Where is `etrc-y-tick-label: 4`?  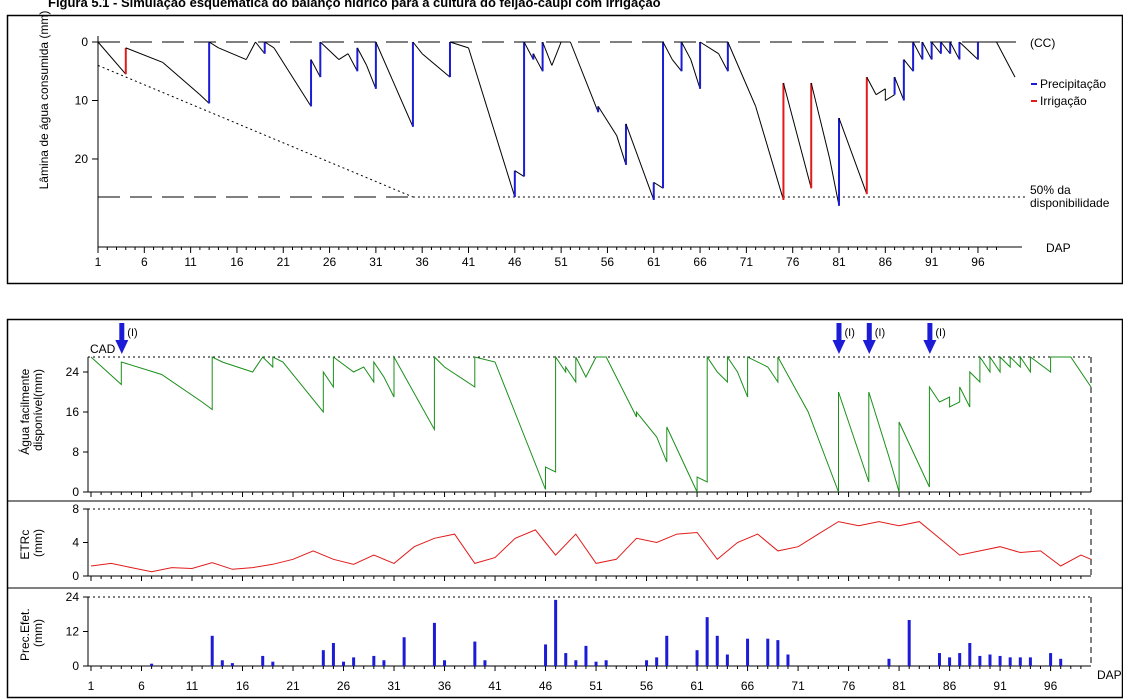
etrc-y-tick-label: 4 is located at coordinates (75, 543).